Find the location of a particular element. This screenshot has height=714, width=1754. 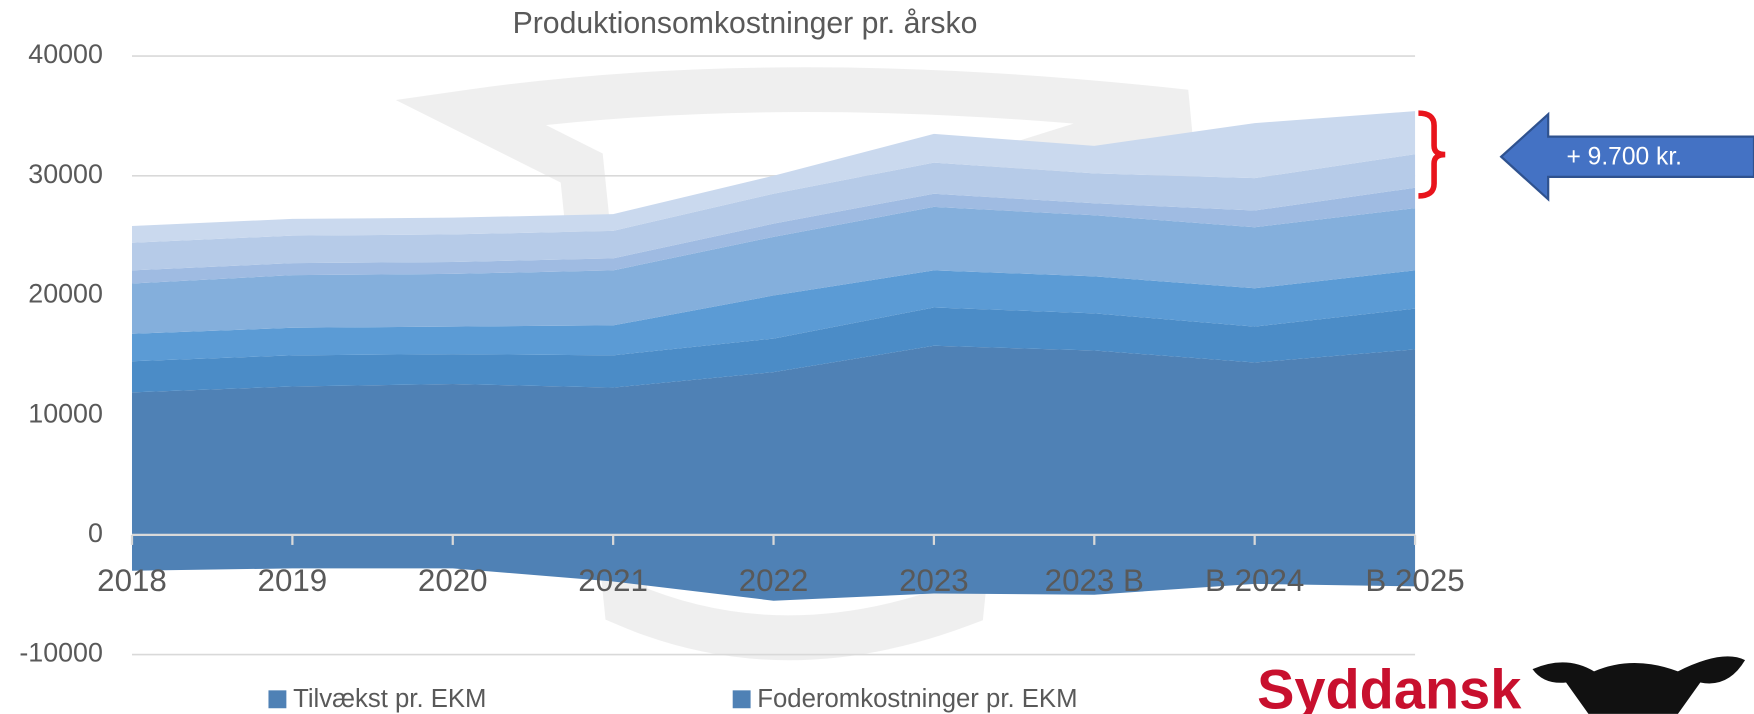

y-tick-label: 0 is located at coordinates (95, 533).